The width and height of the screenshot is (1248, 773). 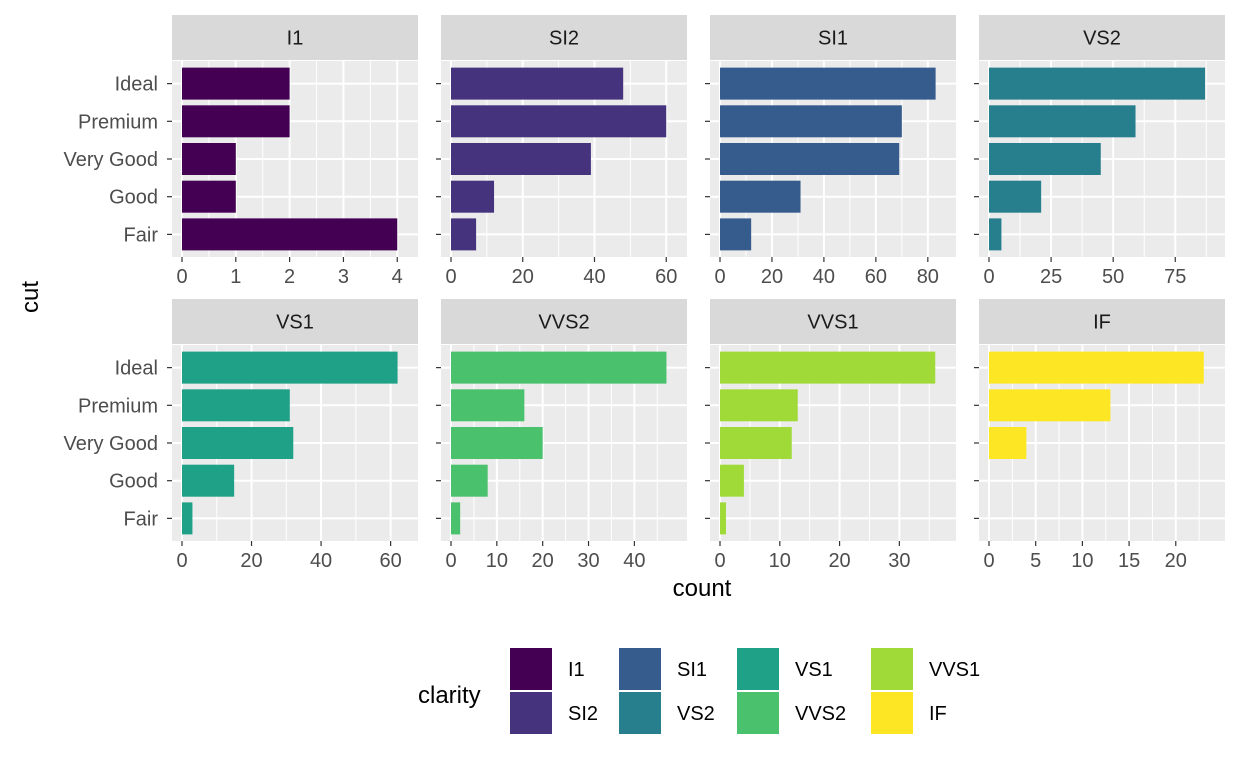 What do you see at coordinates (289, 277) in the screenshot?
I see `x-tick-label-i1: 2` at bounding box center [289, 277].